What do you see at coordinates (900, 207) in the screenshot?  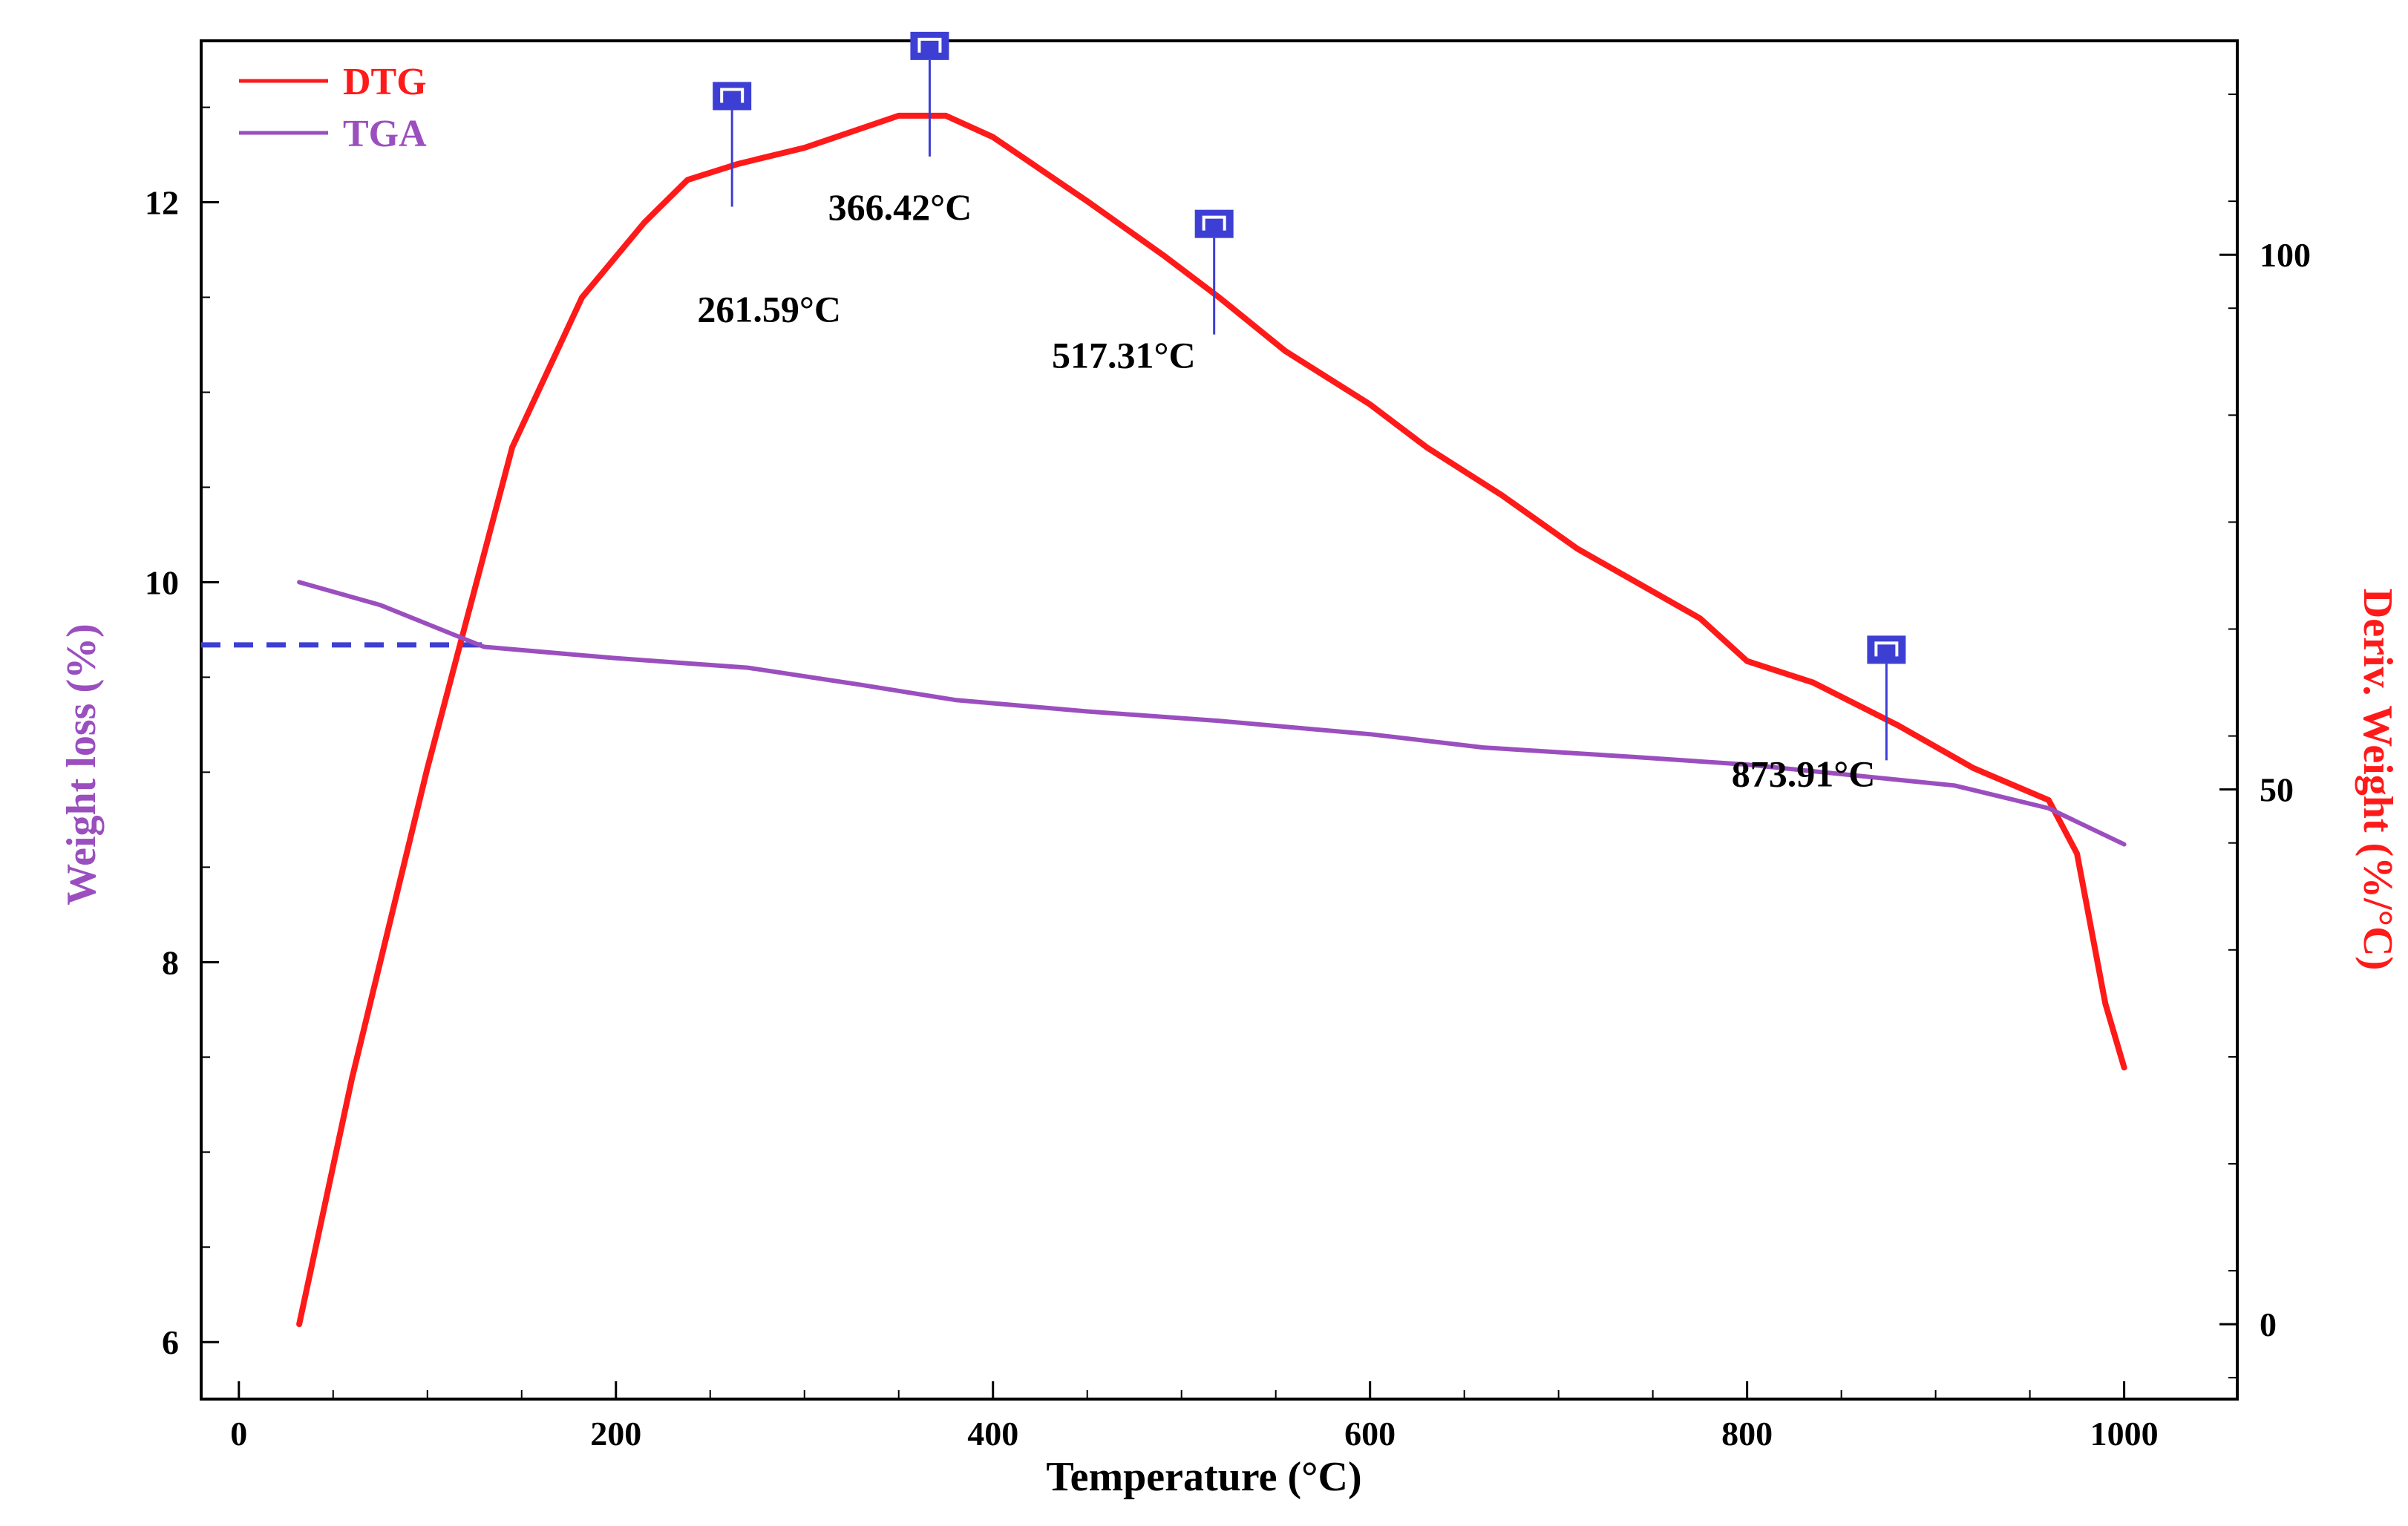 I see `annotation-label: 366.42°C` at bounding box center [900, 207].